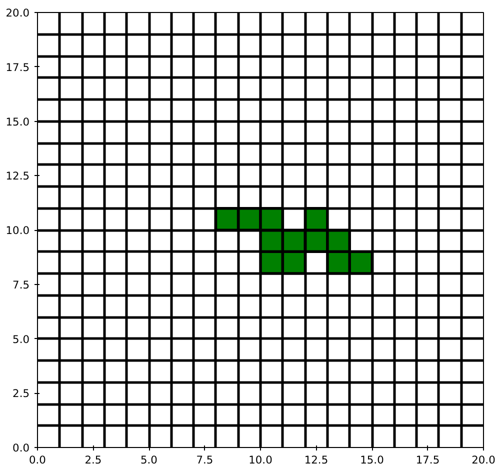 Image resolution: width=497 pixels, height=466 pixels. Describe the element at coordinates (484, 460) in the screenshot. I see `x-tick-label: 20.0` at that location.